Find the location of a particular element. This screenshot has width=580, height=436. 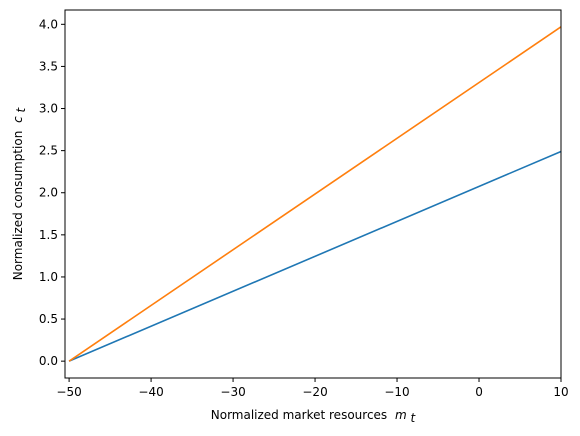

x-tick-label: −20 is located at coordinates (314, 392).